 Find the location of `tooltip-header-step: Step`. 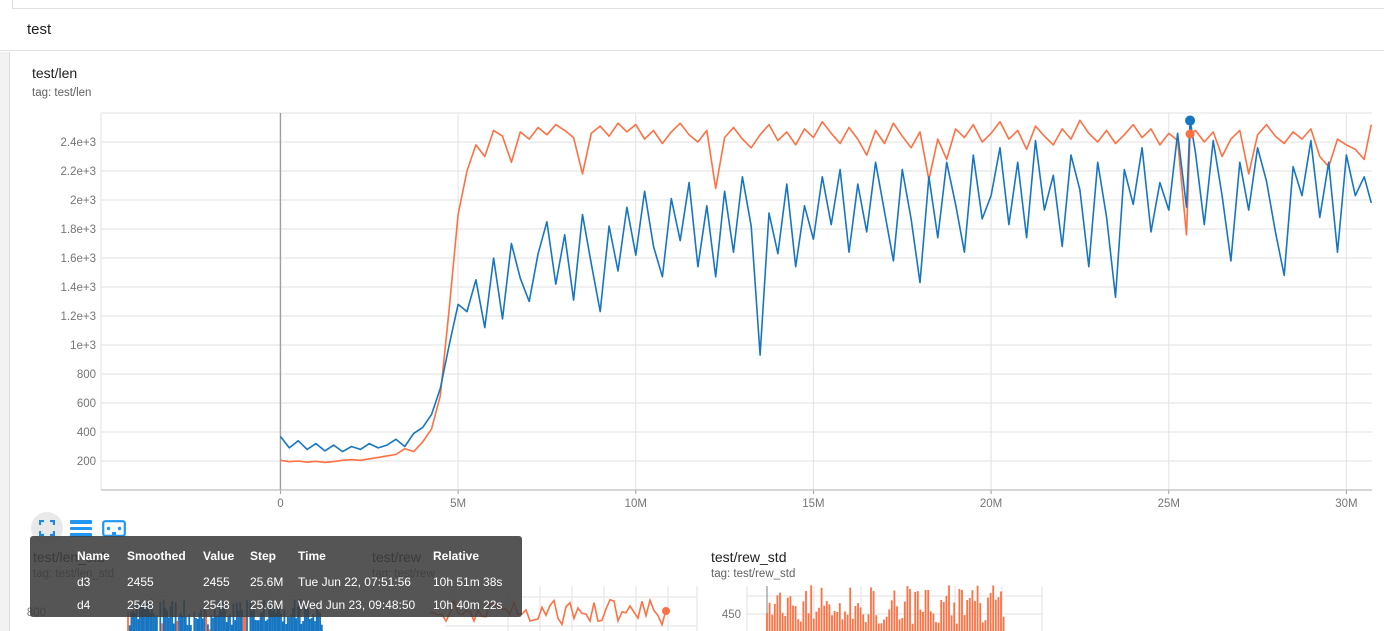

tooltip-header-step: Step is located at coordinates (263, 555).